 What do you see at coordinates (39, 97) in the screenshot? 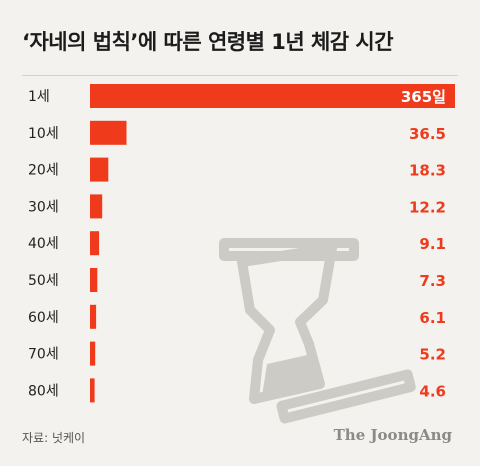
I see `category-label: 1세` at bounding box center [39, 97].